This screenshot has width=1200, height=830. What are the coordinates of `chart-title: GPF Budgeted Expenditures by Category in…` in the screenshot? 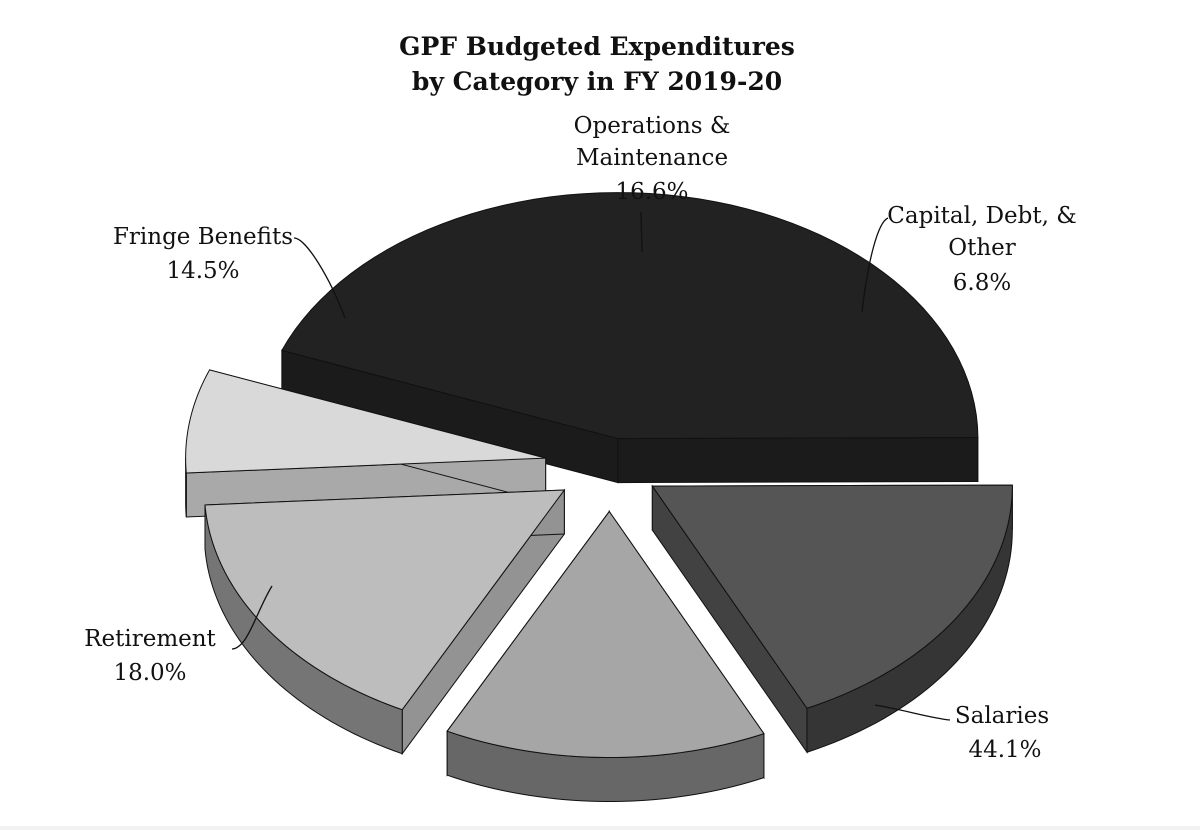 It's located at (597, 64).